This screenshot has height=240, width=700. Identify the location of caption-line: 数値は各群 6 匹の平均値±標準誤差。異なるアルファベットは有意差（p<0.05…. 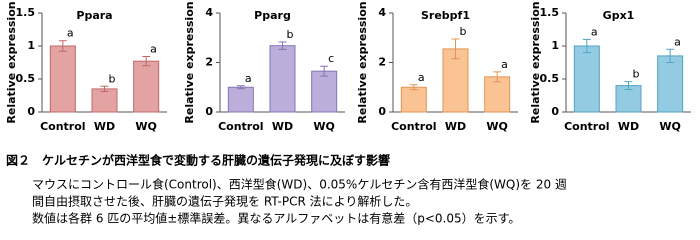
(276, 218).